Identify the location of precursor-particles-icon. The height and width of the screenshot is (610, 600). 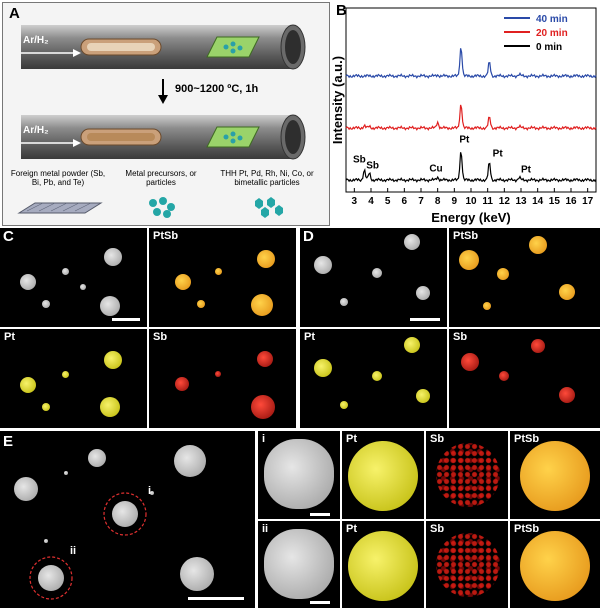
(162, 207).